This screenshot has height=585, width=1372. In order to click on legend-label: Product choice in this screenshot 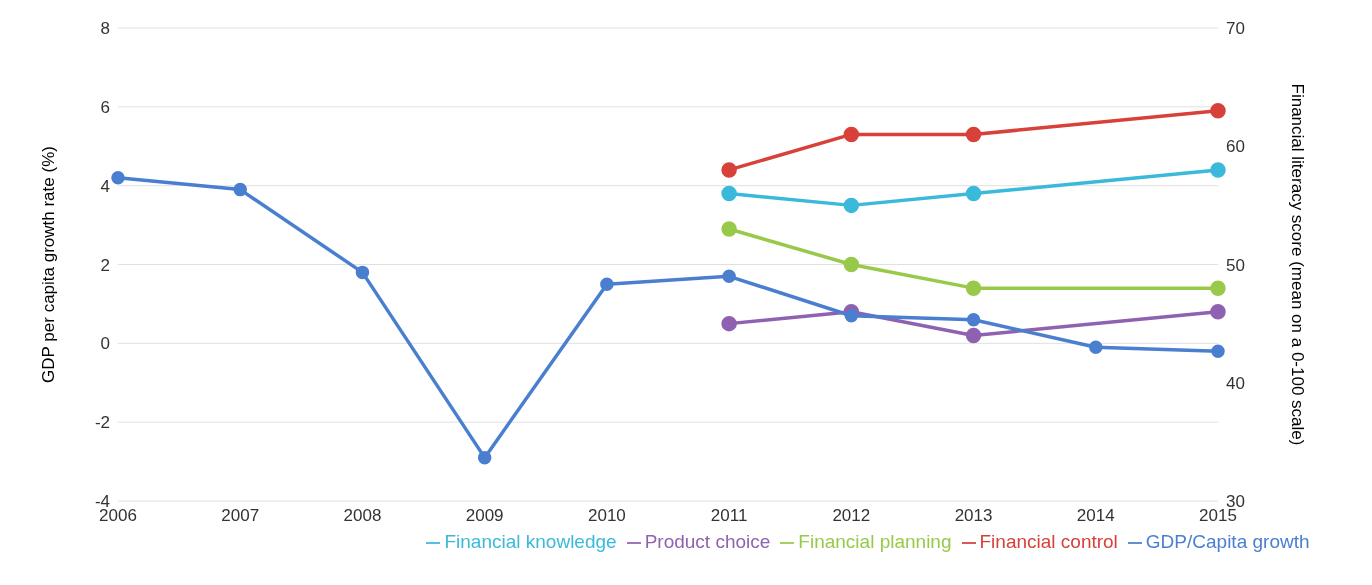, I will do `click(707, 541)`.